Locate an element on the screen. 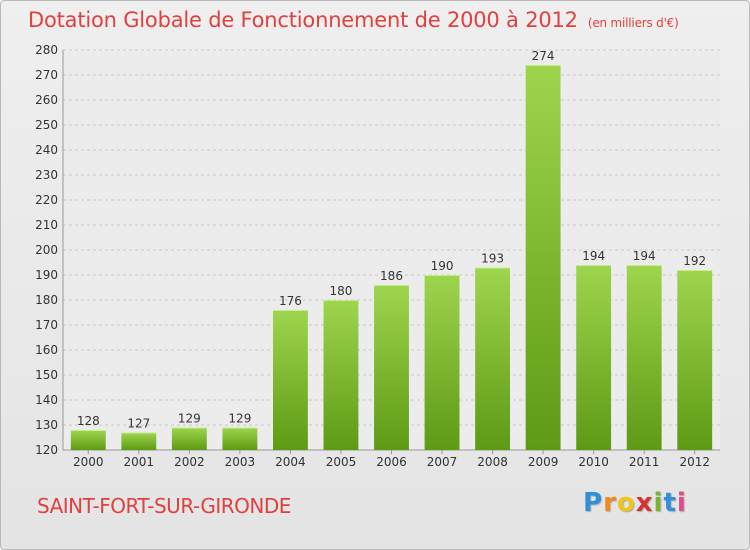 The height and width of the screenshot is (550, 750). chart-subtitle: (en milliers d'€) is located at coordinates (633, 23).